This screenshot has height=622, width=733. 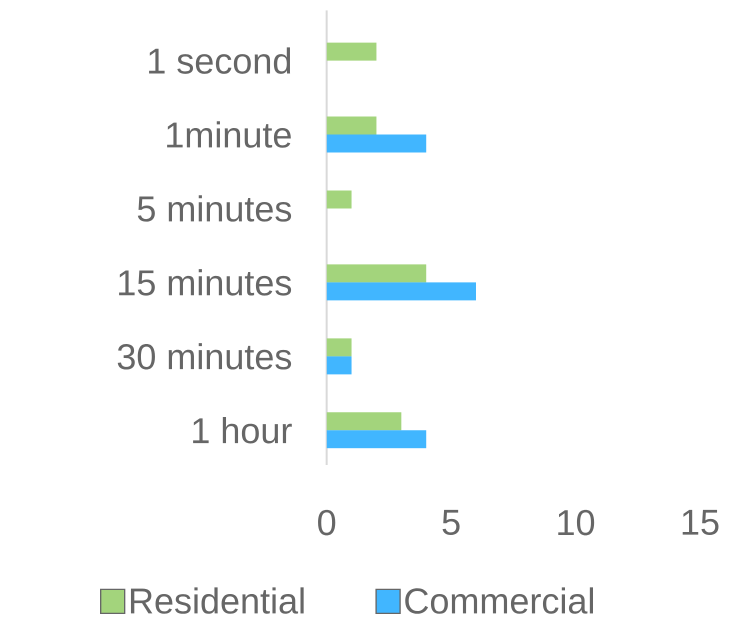 I want to click on y-tick-label: 1 hour, so click(x=242, y=430).